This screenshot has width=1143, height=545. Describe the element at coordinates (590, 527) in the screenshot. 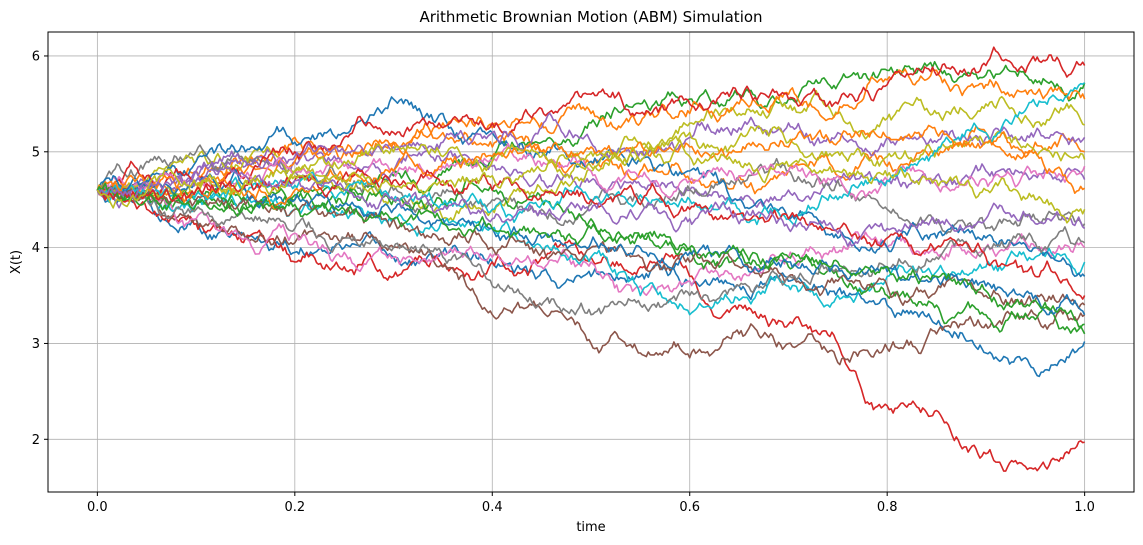

I see `x-axis-title: time` at that location.